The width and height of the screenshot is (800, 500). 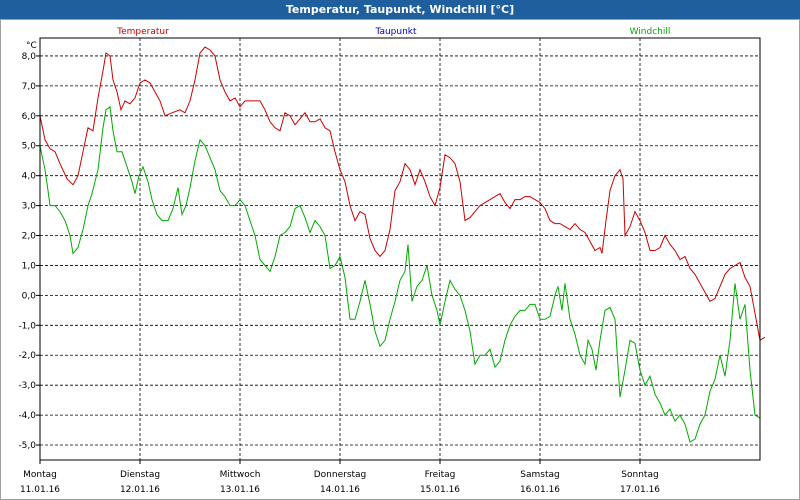 What do you see at coordinates (29, 296) in the screenshot?
I see `y-tick-label: 0,0` at bounding box center [29, 296].